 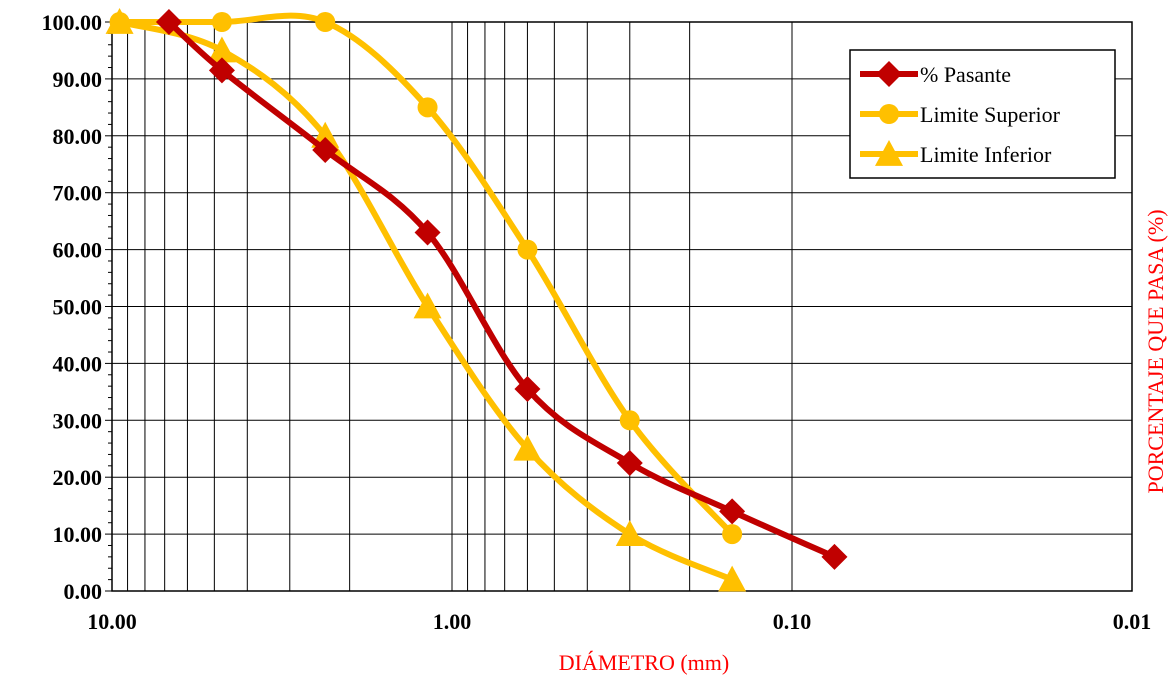 What do you see at coordinates (112, 621) in the screenshot?
I see `x-tick-label: 10.00` at bounding box center [112, 621].